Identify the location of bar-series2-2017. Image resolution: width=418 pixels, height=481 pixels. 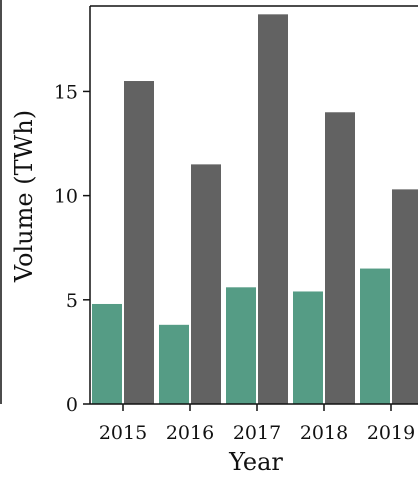
(273, 209).